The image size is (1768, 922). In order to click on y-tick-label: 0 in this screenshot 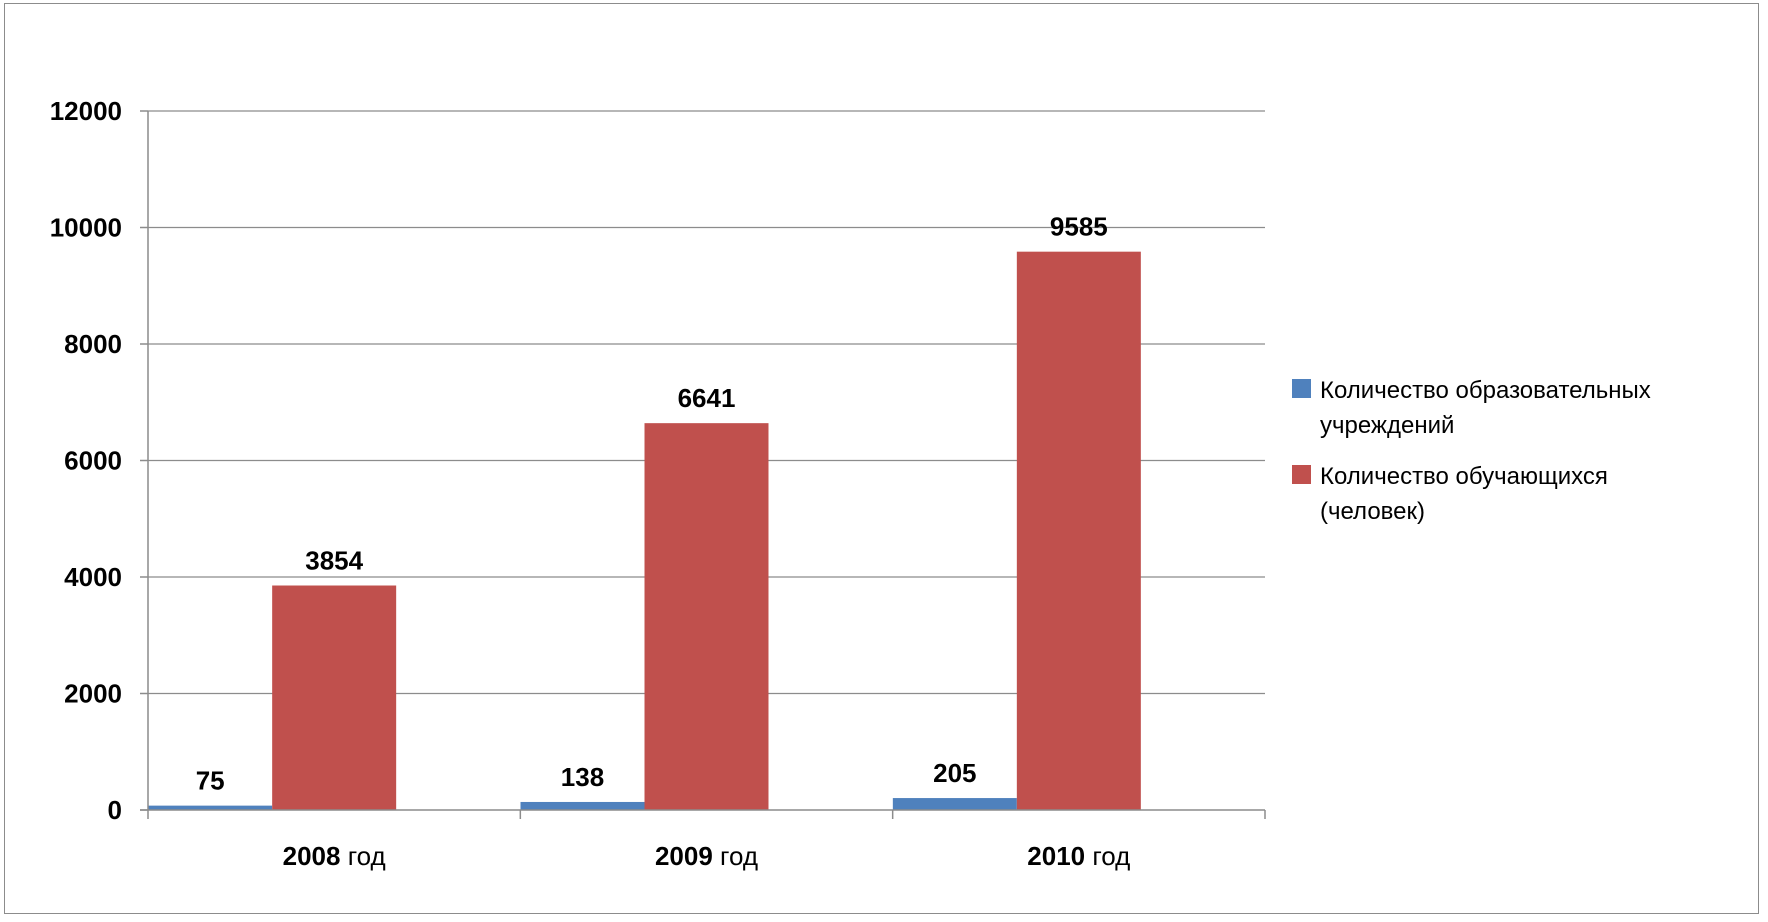, I will do `click(115, 810)`.